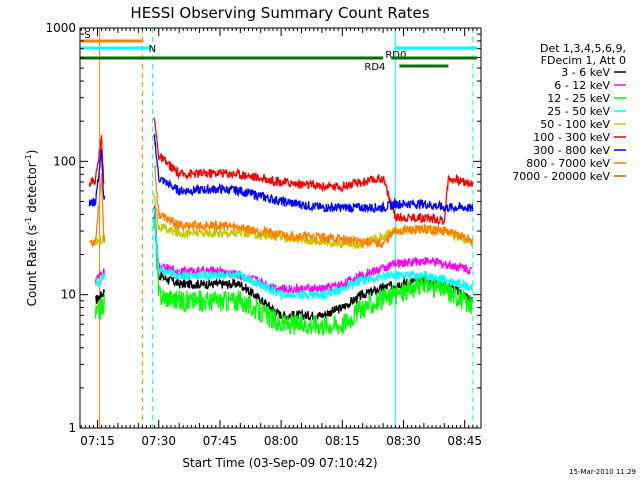 The height and width of the screenshot is (480, 640). I want to click on x-axis-label: Start Time (03-Sep-09 07:10:42), so click(279, 463).